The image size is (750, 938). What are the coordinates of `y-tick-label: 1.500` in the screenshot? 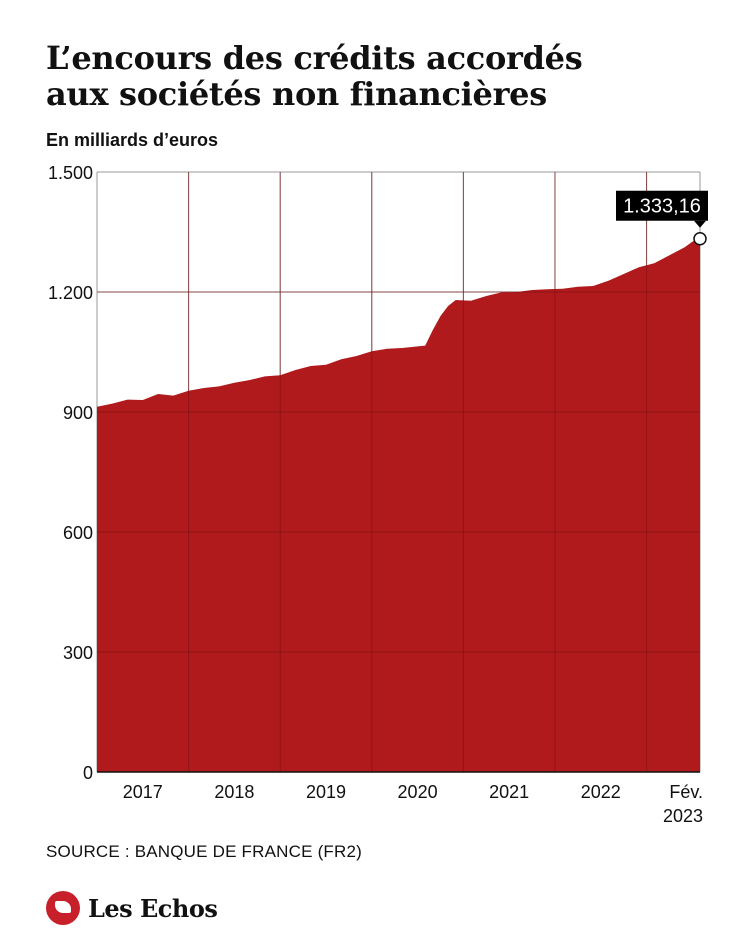 It's located at (70, 173).